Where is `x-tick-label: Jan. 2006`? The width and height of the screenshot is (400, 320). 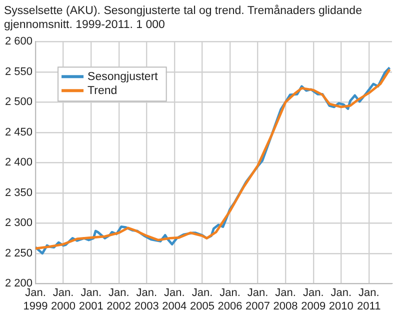
x-tick-label: Jan. 2006 is located at coordinates (230, 299).